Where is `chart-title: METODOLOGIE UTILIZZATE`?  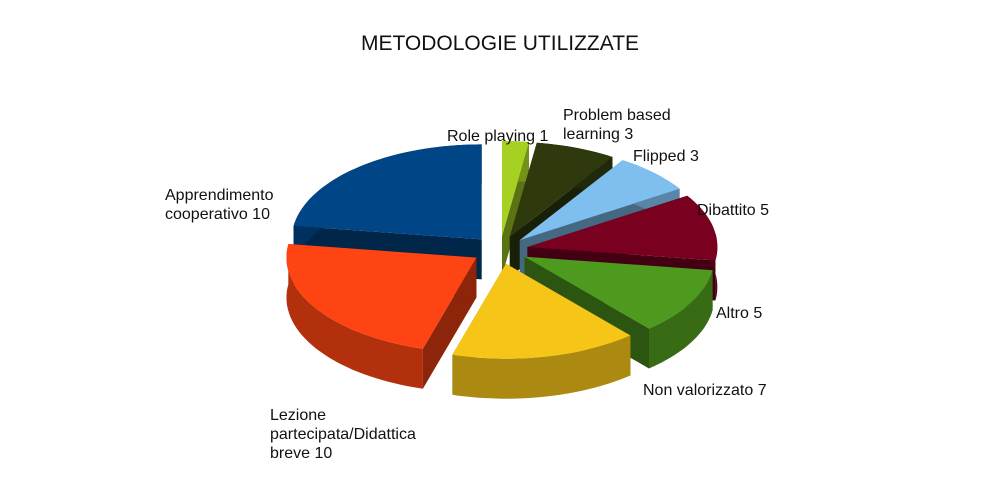
chart-title: METODOLOGIE UTILIZZATE is located at coordinates (500, 43).